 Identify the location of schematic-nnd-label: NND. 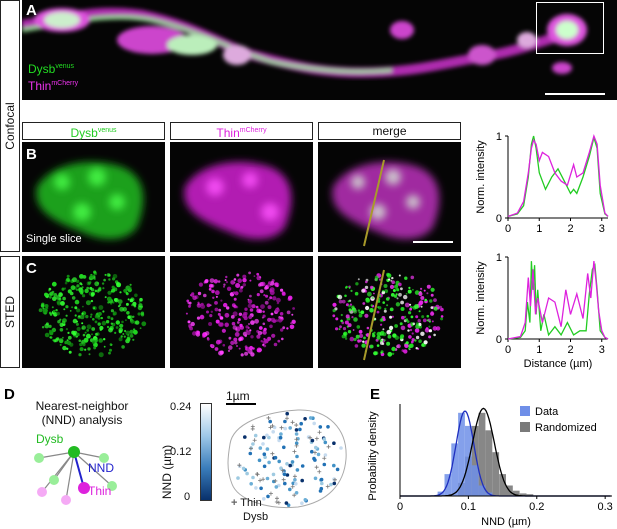
(101, 468).